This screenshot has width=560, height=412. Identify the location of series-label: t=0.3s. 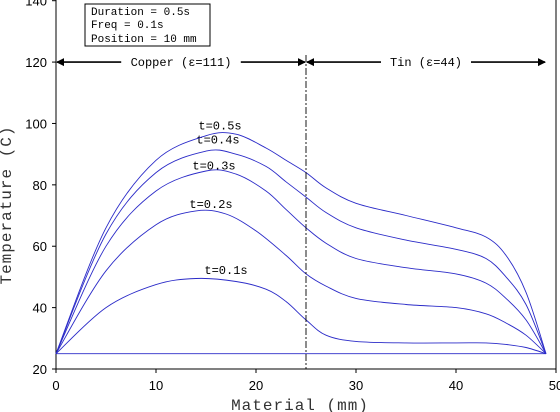
(213, 167).